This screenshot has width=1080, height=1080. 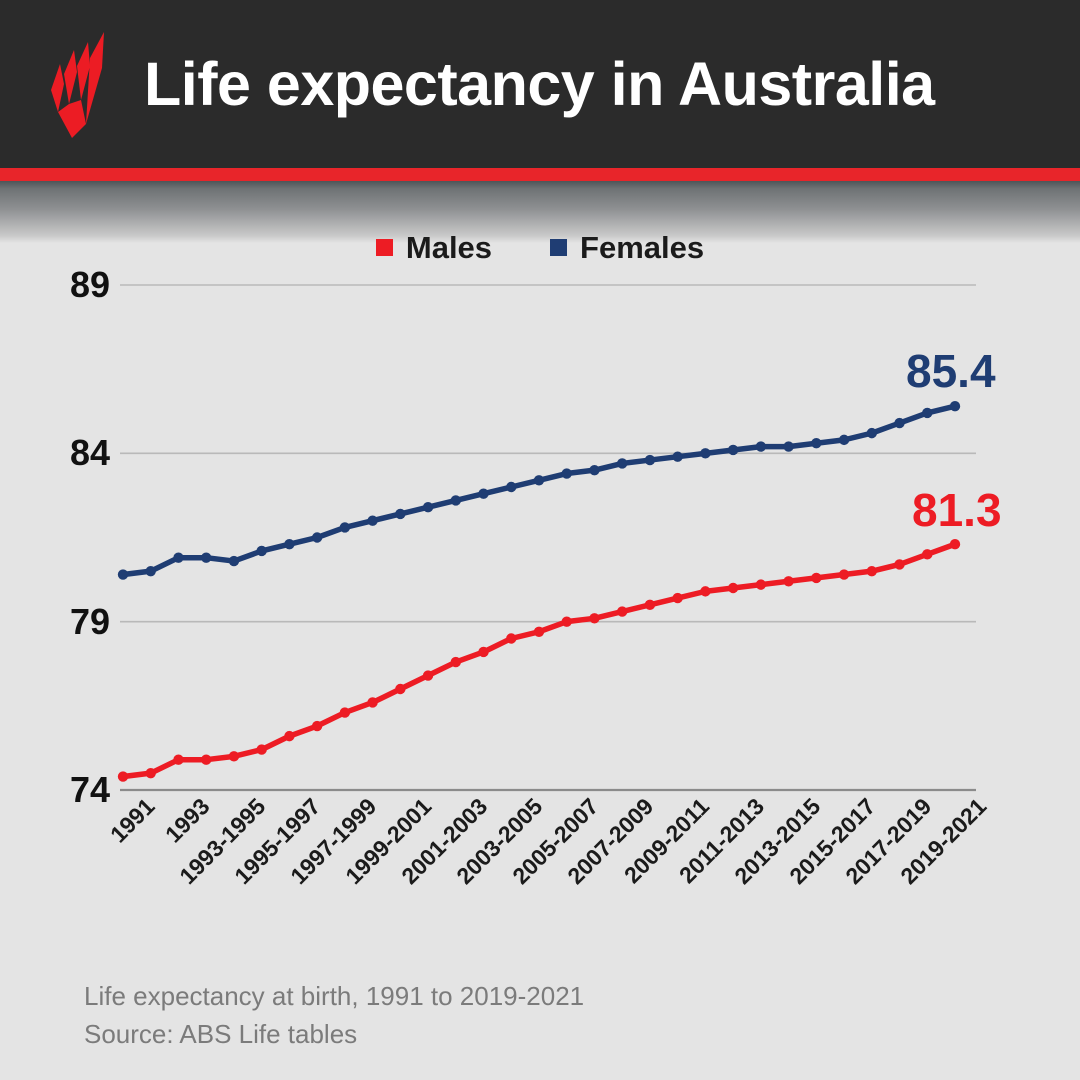 What do you see at coordinates (89, 284) in the screenshot?
I see `y-axis-tick-label: 89` at bounding box center [89, 284].